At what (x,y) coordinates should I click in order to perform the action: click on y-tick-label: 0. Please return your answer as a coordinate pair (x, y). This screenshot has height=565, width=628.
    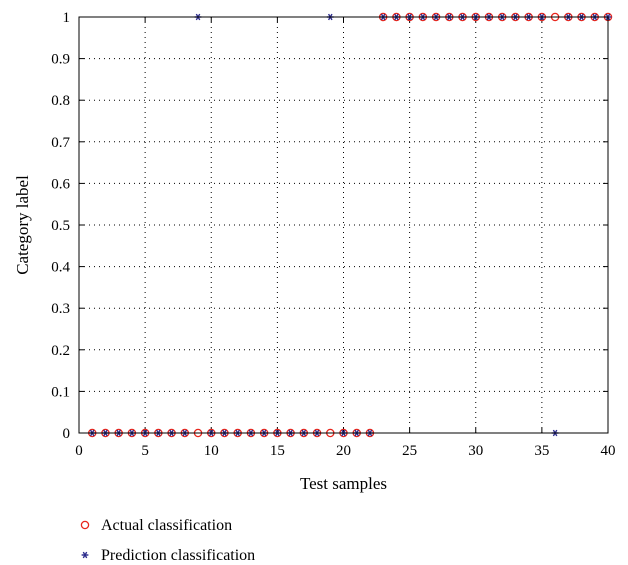
    Looking at the image, I should click on (67, 434).